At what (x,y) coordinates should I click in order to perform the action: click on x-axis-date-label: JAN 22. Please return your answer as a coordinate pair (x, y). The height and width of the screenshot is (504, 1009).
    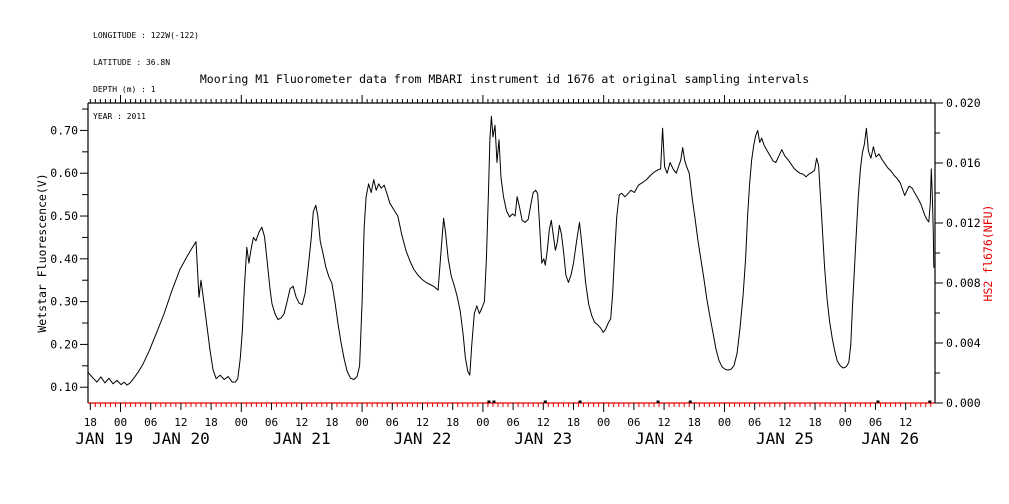
    Looking at the image, I should click on (423, 438).